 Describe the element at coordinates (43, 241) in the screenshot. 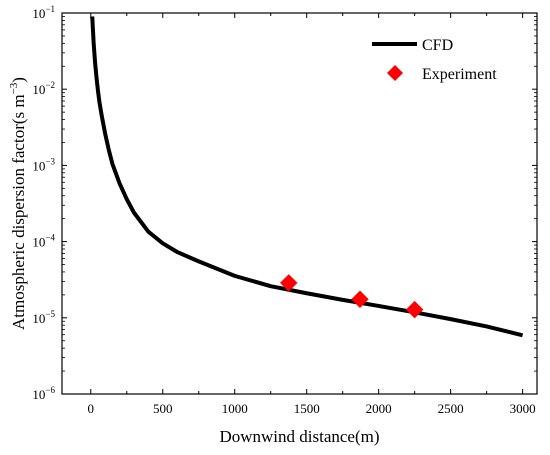

I see `y-tick-label: 10⁻⁴` at that location.